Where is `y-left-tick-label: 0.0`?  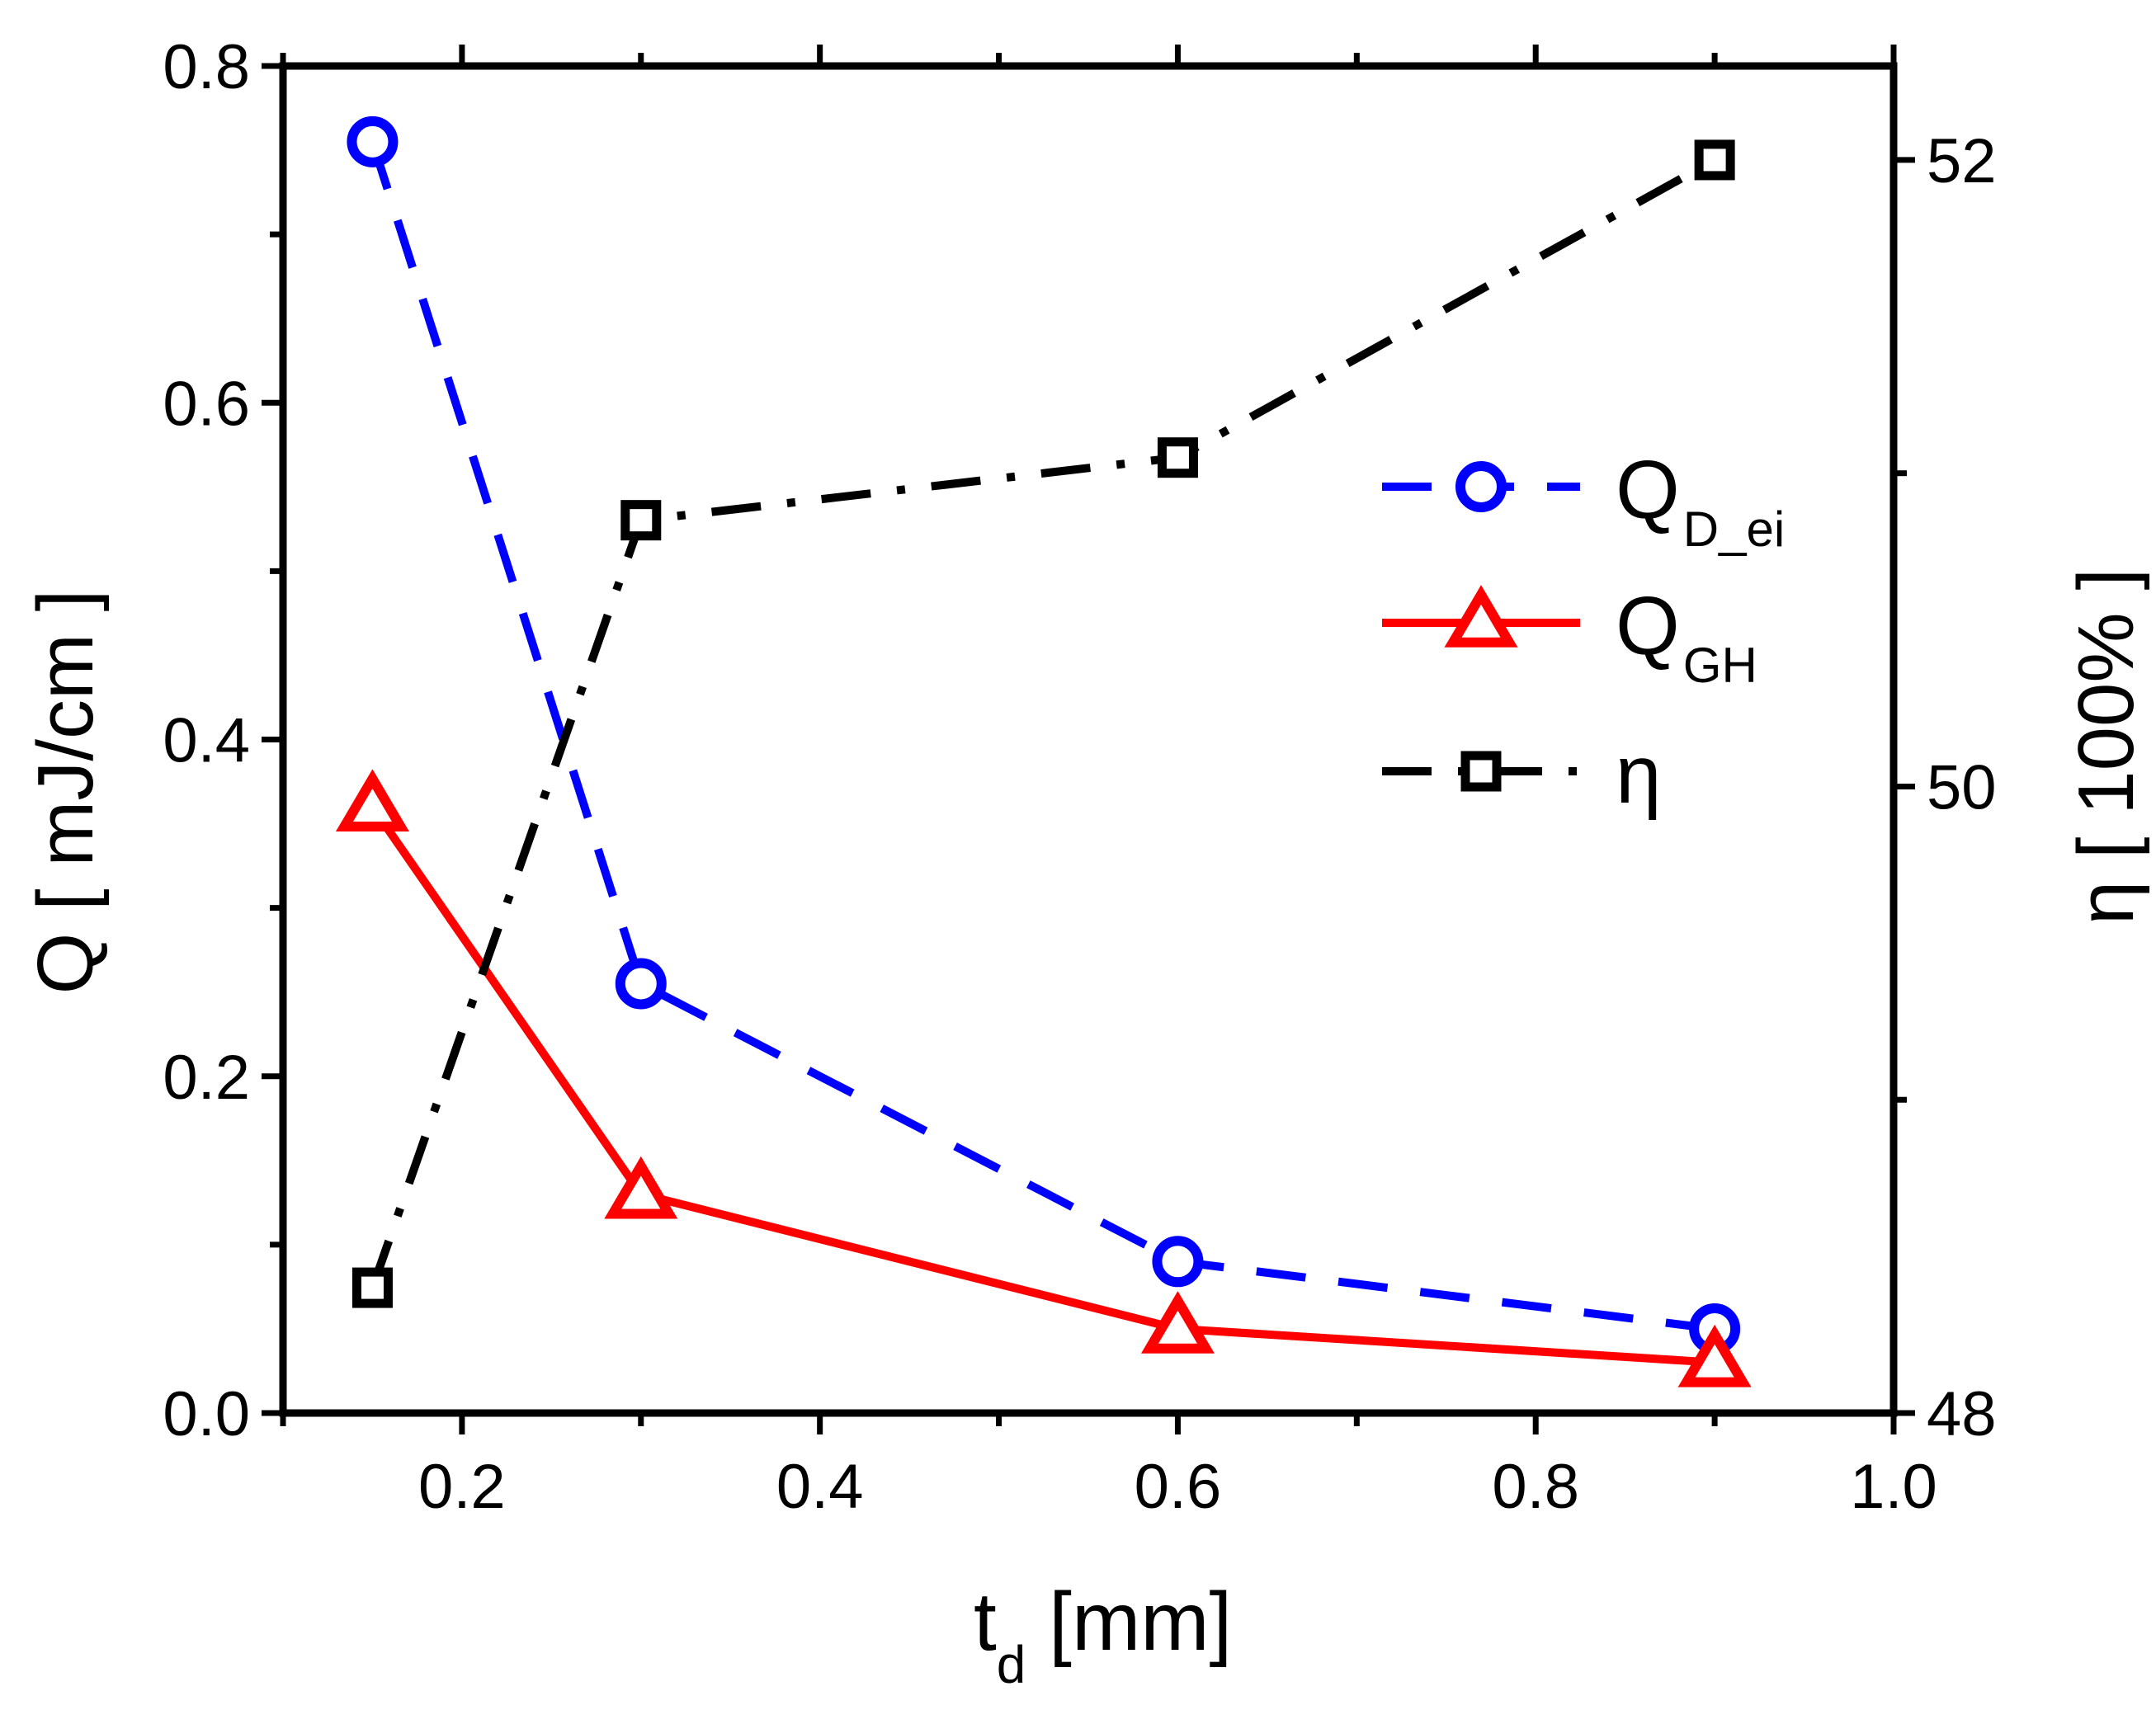 y-left-tick-label: 0.0 is located at coordinates (206, 1414).